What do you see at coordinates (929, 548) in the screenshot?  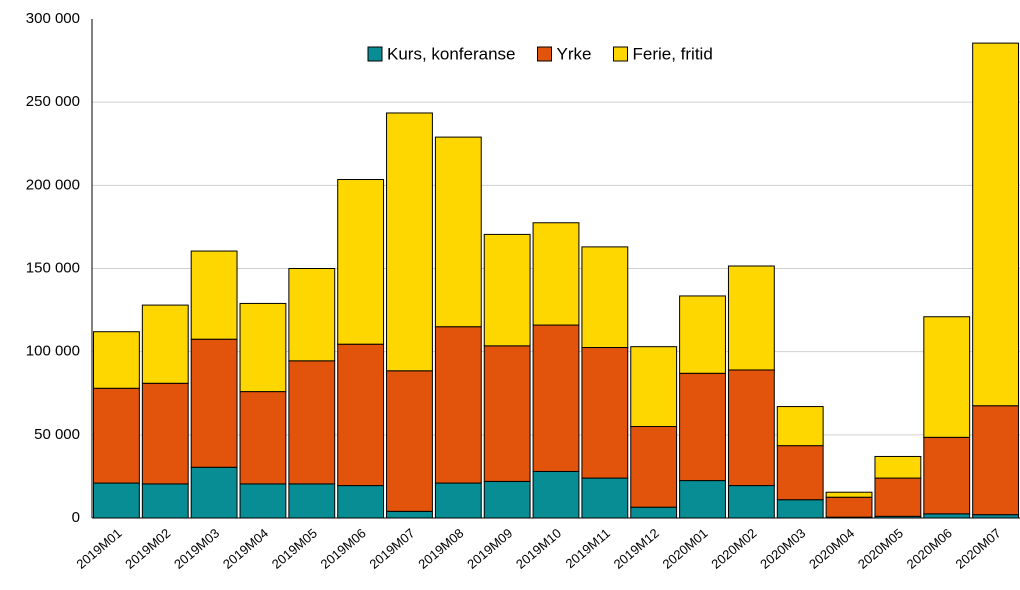 I see `x-tick-label: 2020M06` at bounding box center [929, 548].